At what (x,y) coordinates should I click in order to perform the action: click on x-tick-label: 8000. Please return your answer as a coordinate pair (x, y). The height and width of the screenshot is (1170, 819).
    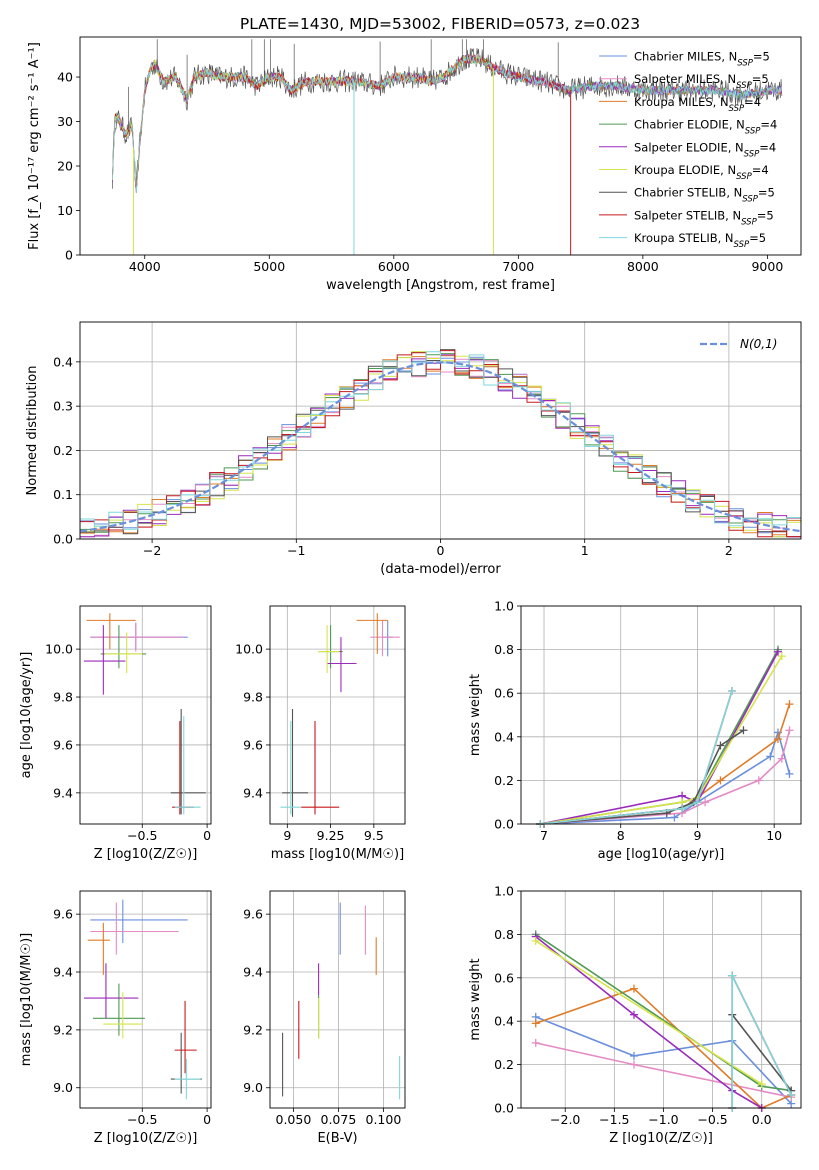
    Looking at the image, I should click on (643, 266).